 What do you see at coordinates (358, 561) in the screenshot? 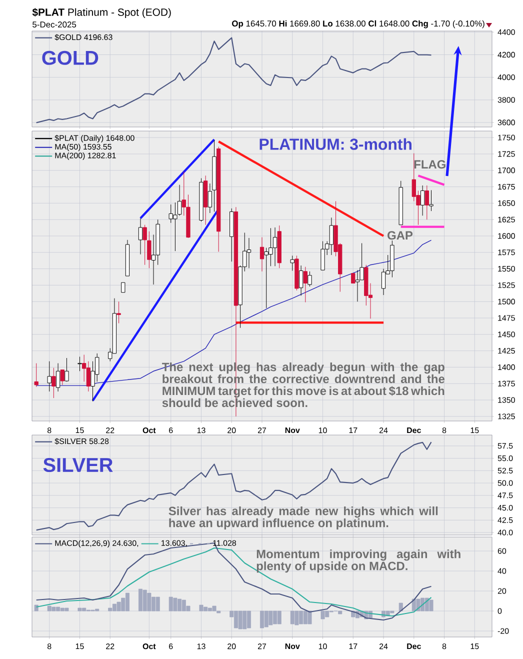
I see `annotation: Momentum improving again with plenty of upside on MACD.` at bounding box center [358, 561].